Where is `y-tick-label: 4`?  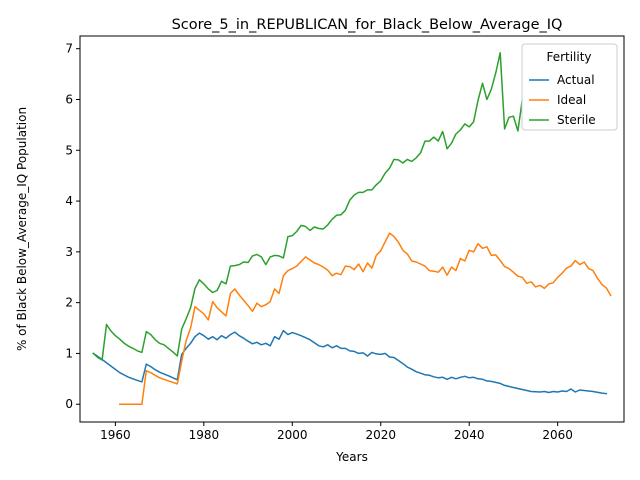
y-tick-label: 4 is located at coordinates (69, 201).